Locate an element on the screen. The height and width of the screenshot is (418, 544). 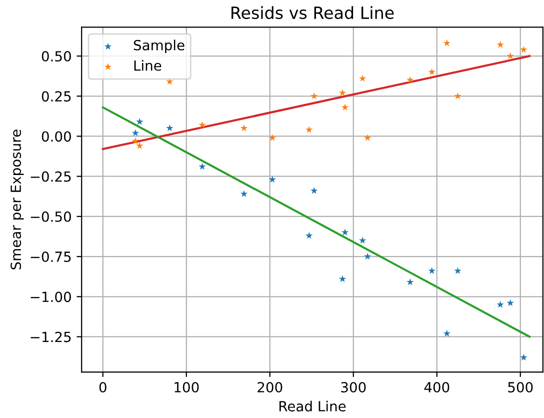
x-tick-label: 0 is located at coordinates (102, 387).